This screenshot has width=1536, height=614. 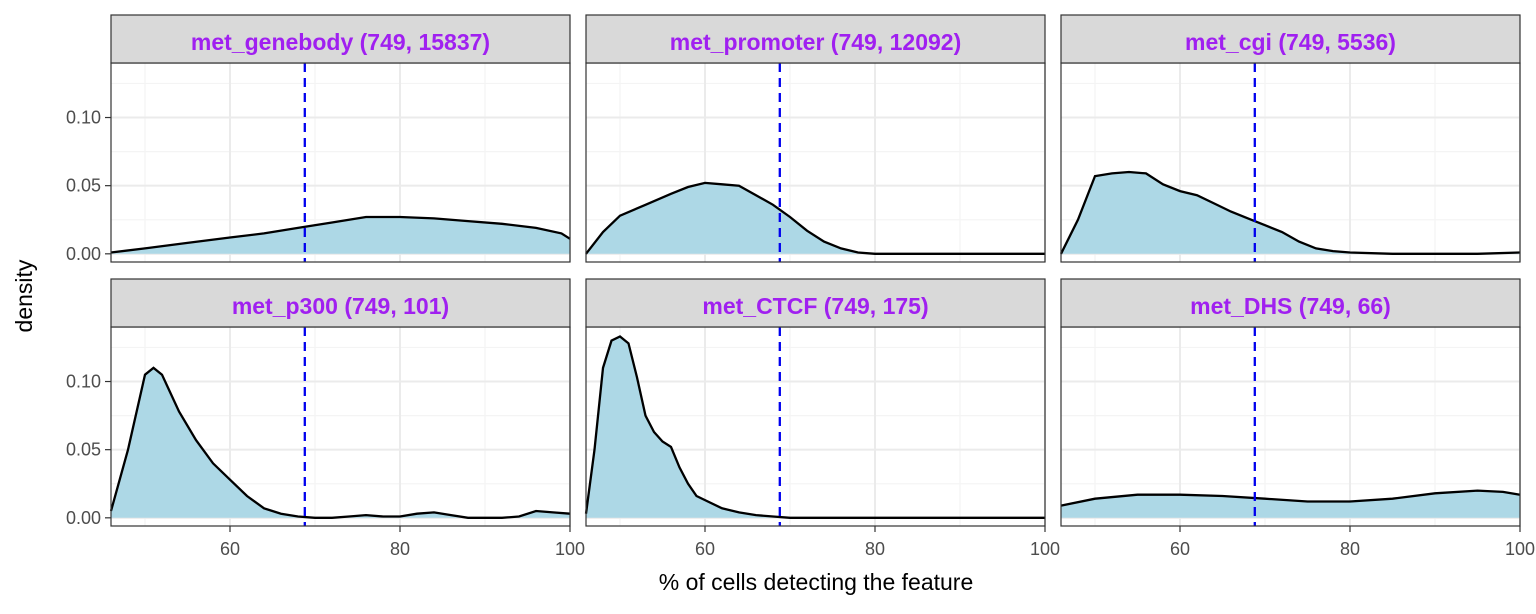 What do you see at coordinates (1290, 306) in the screenshot?
I see `facet-title: met_DHS (749, 66)` at bounding box center [1290, 306].